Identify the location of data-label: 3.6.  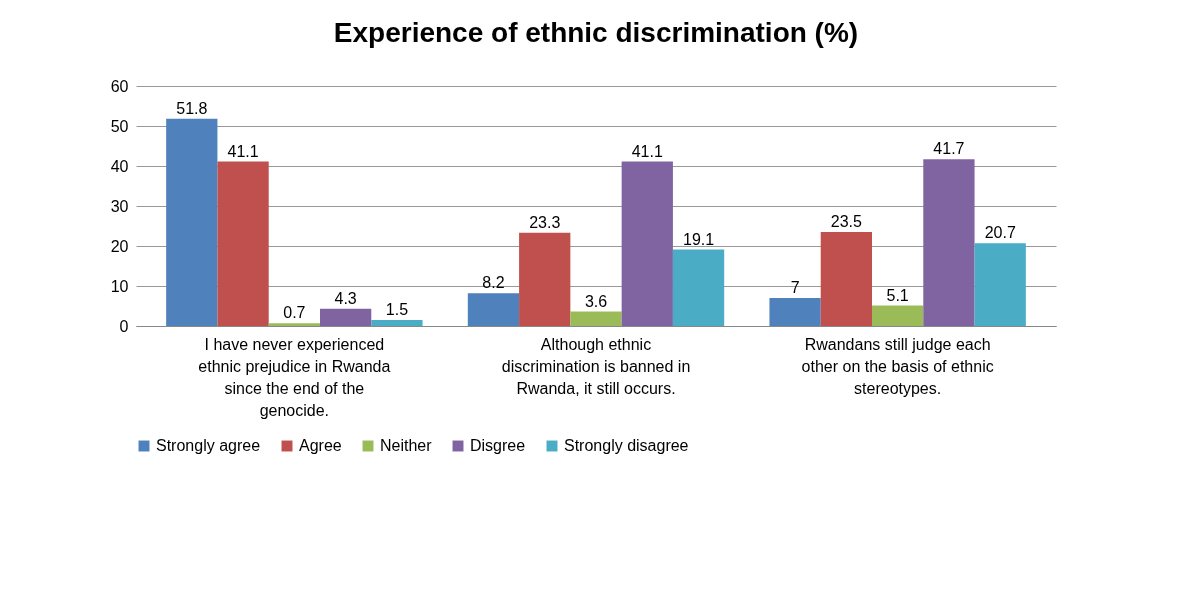
(596, 301).